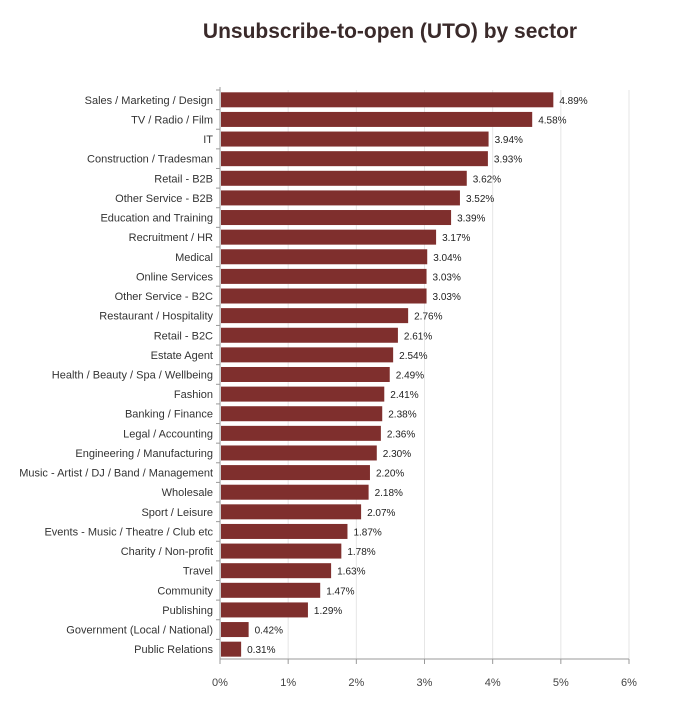  I want to click on data-label: 2.07%, so click(381, 513).